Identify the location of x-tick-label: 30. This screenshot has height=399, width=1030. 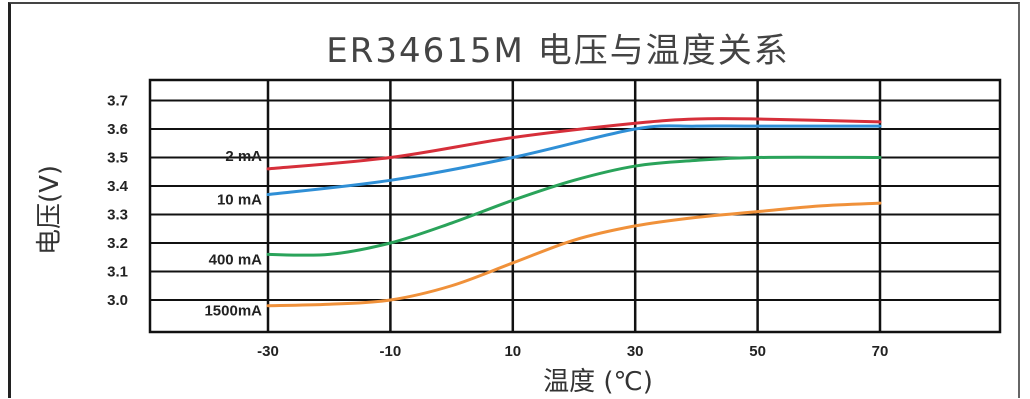
(635, 351).